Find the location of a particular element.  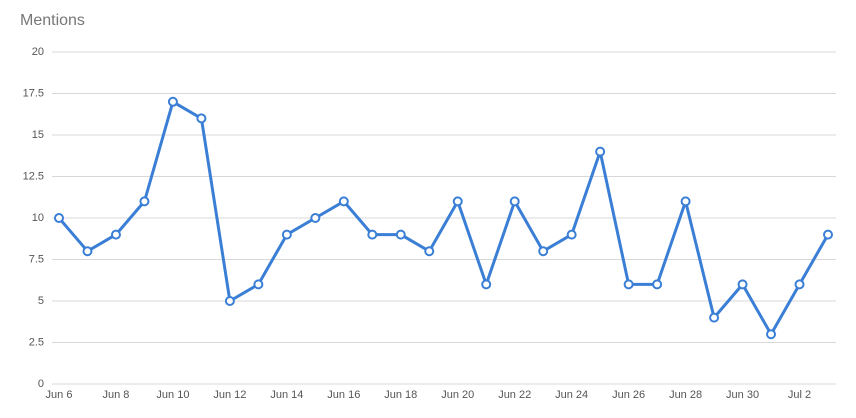

x-tick-label: Jun 22 is located at coordinates (514, 395).